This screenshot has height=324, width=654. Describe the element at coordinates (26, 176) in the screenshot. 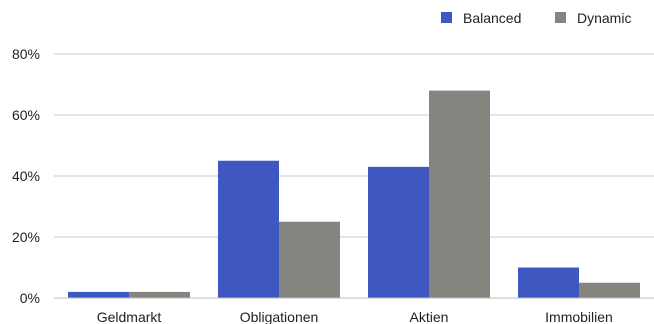

I see `y-tick-label: 40%` at that location.